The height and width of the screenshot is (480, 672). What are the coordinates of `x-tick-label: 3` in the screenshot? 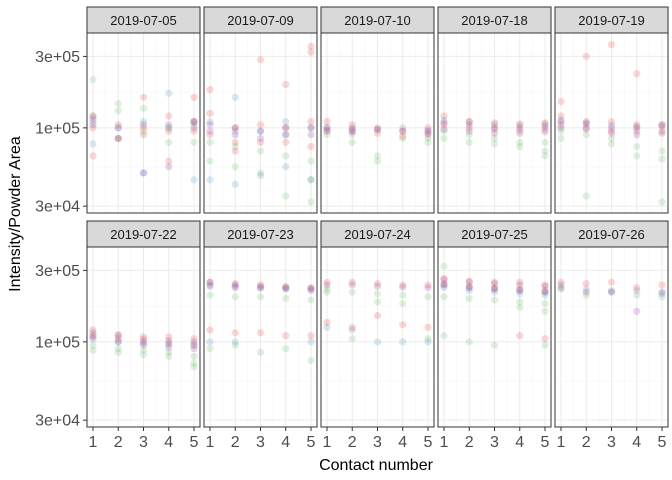 It's located at (611, 442).